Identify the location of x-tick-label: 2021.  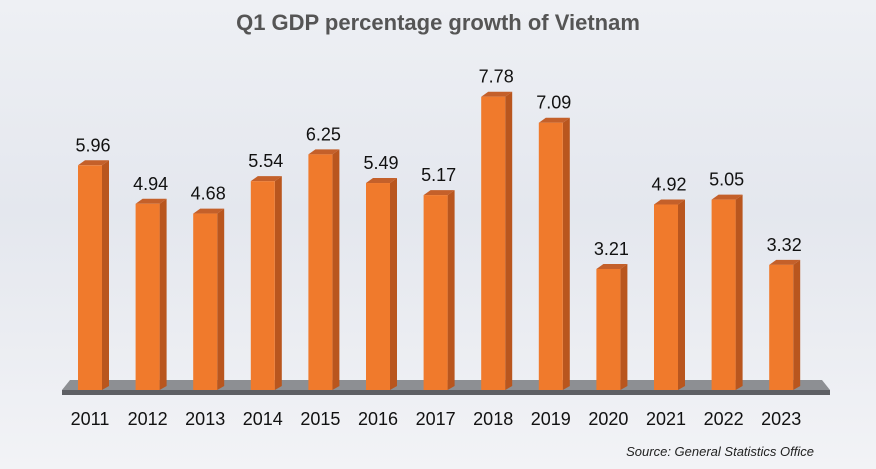
(666, 419).